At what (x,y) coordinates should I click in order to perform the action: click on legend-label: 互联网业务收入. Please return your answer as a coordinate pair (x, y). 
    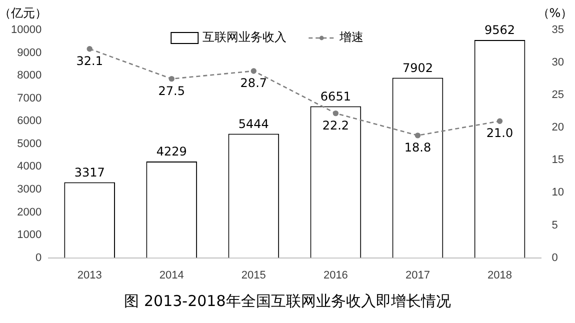
    Looking at the image, I should click on (244, 37).